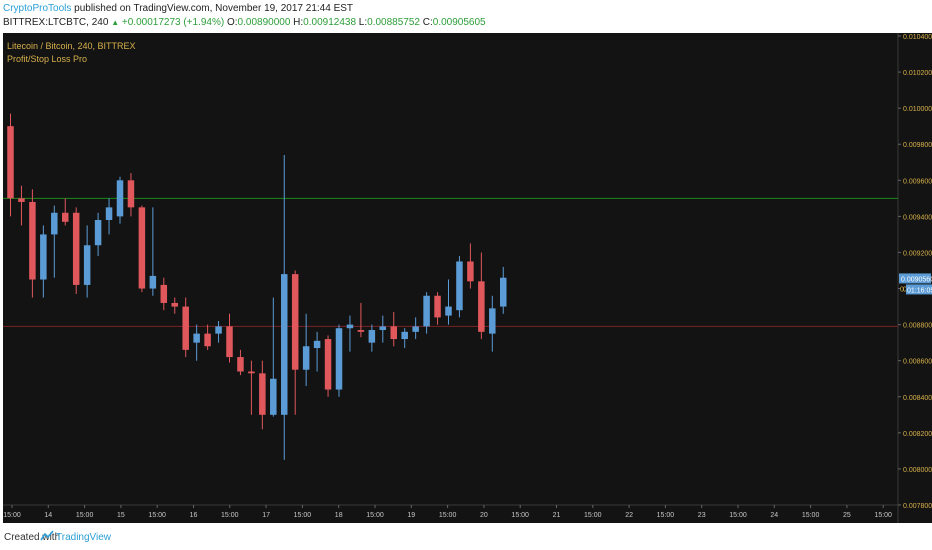 The width and height of the screenshot is (932, 550). What do you see at coordinates (194, 515) in the screenshot?
I see `x-tick-label: 16` at bounding box center [194, 515].